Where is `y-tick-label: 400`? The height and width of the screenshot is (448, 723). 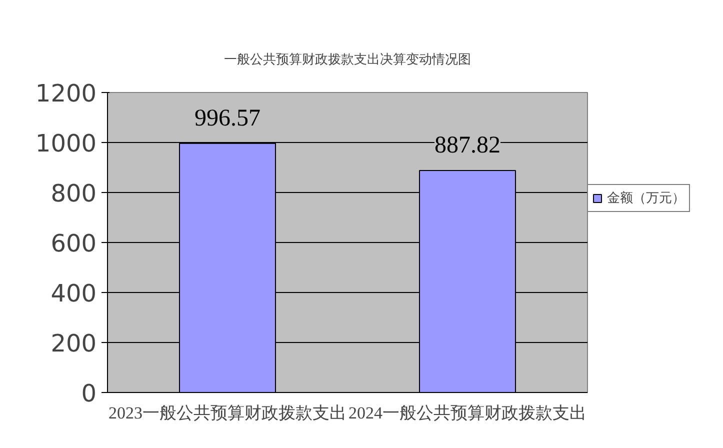
y-tick-label: 400 is located at coordinates (73, 294).